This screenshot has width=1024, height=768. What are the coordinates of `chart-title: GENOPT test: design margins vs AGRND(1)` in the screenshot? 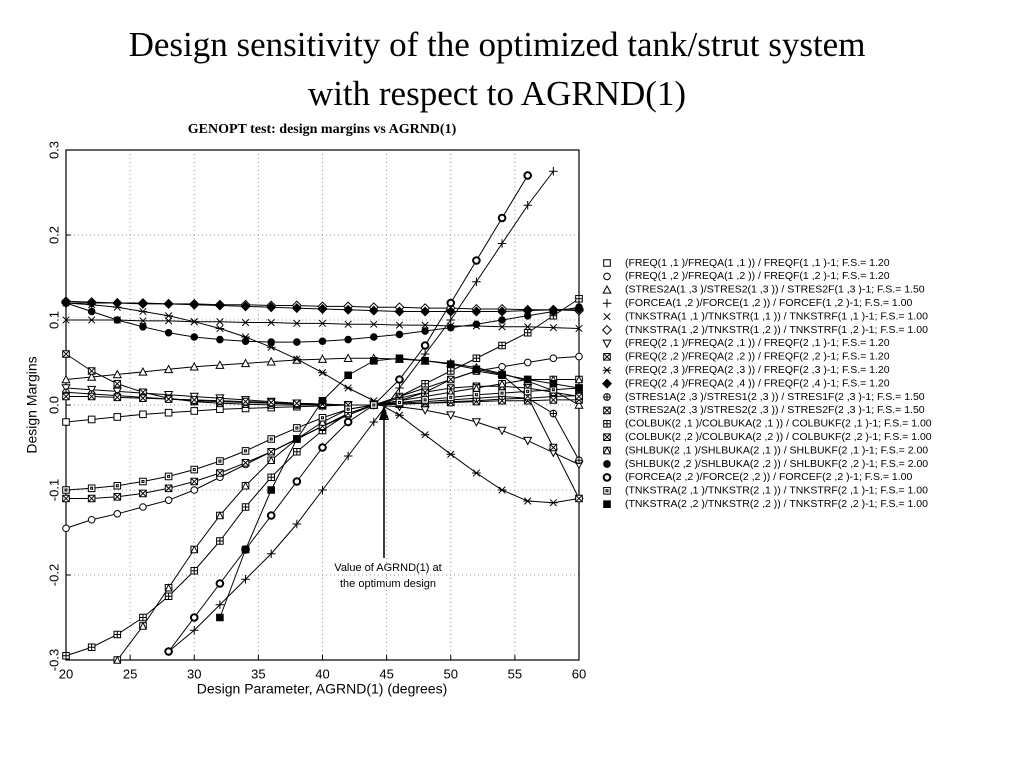 It's located at (322, 129).